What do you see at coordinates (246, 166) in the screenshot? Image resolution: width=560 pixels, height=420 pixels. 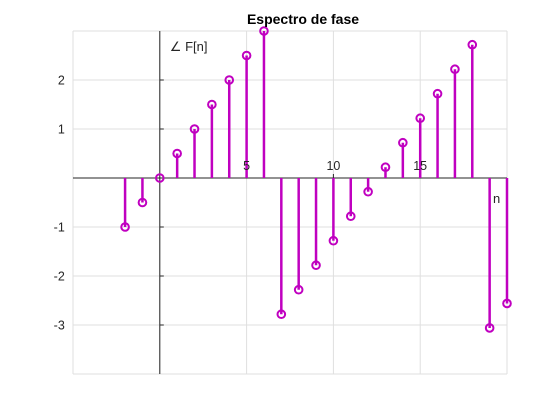 I see `x-tick-label: 5` at bounding box center [246, 166].